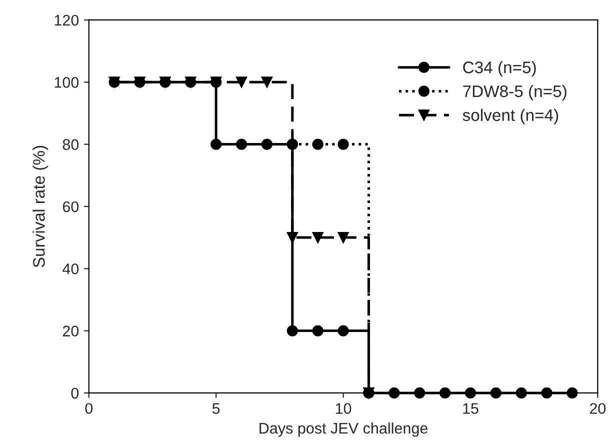  Describe the element at coordinates (598, 408) in the screenshot. I see `x-tick-label: 20` at that location.